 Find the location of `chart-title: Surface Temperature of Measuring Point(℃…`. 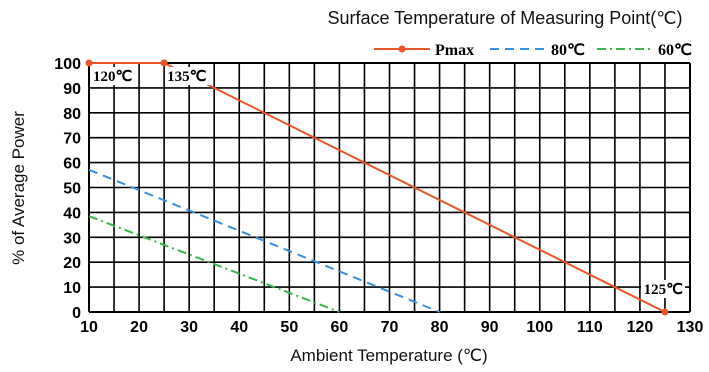

chart-title: Surface Temperature of Measuring Point(℃… is located at coordinates (504, 18).